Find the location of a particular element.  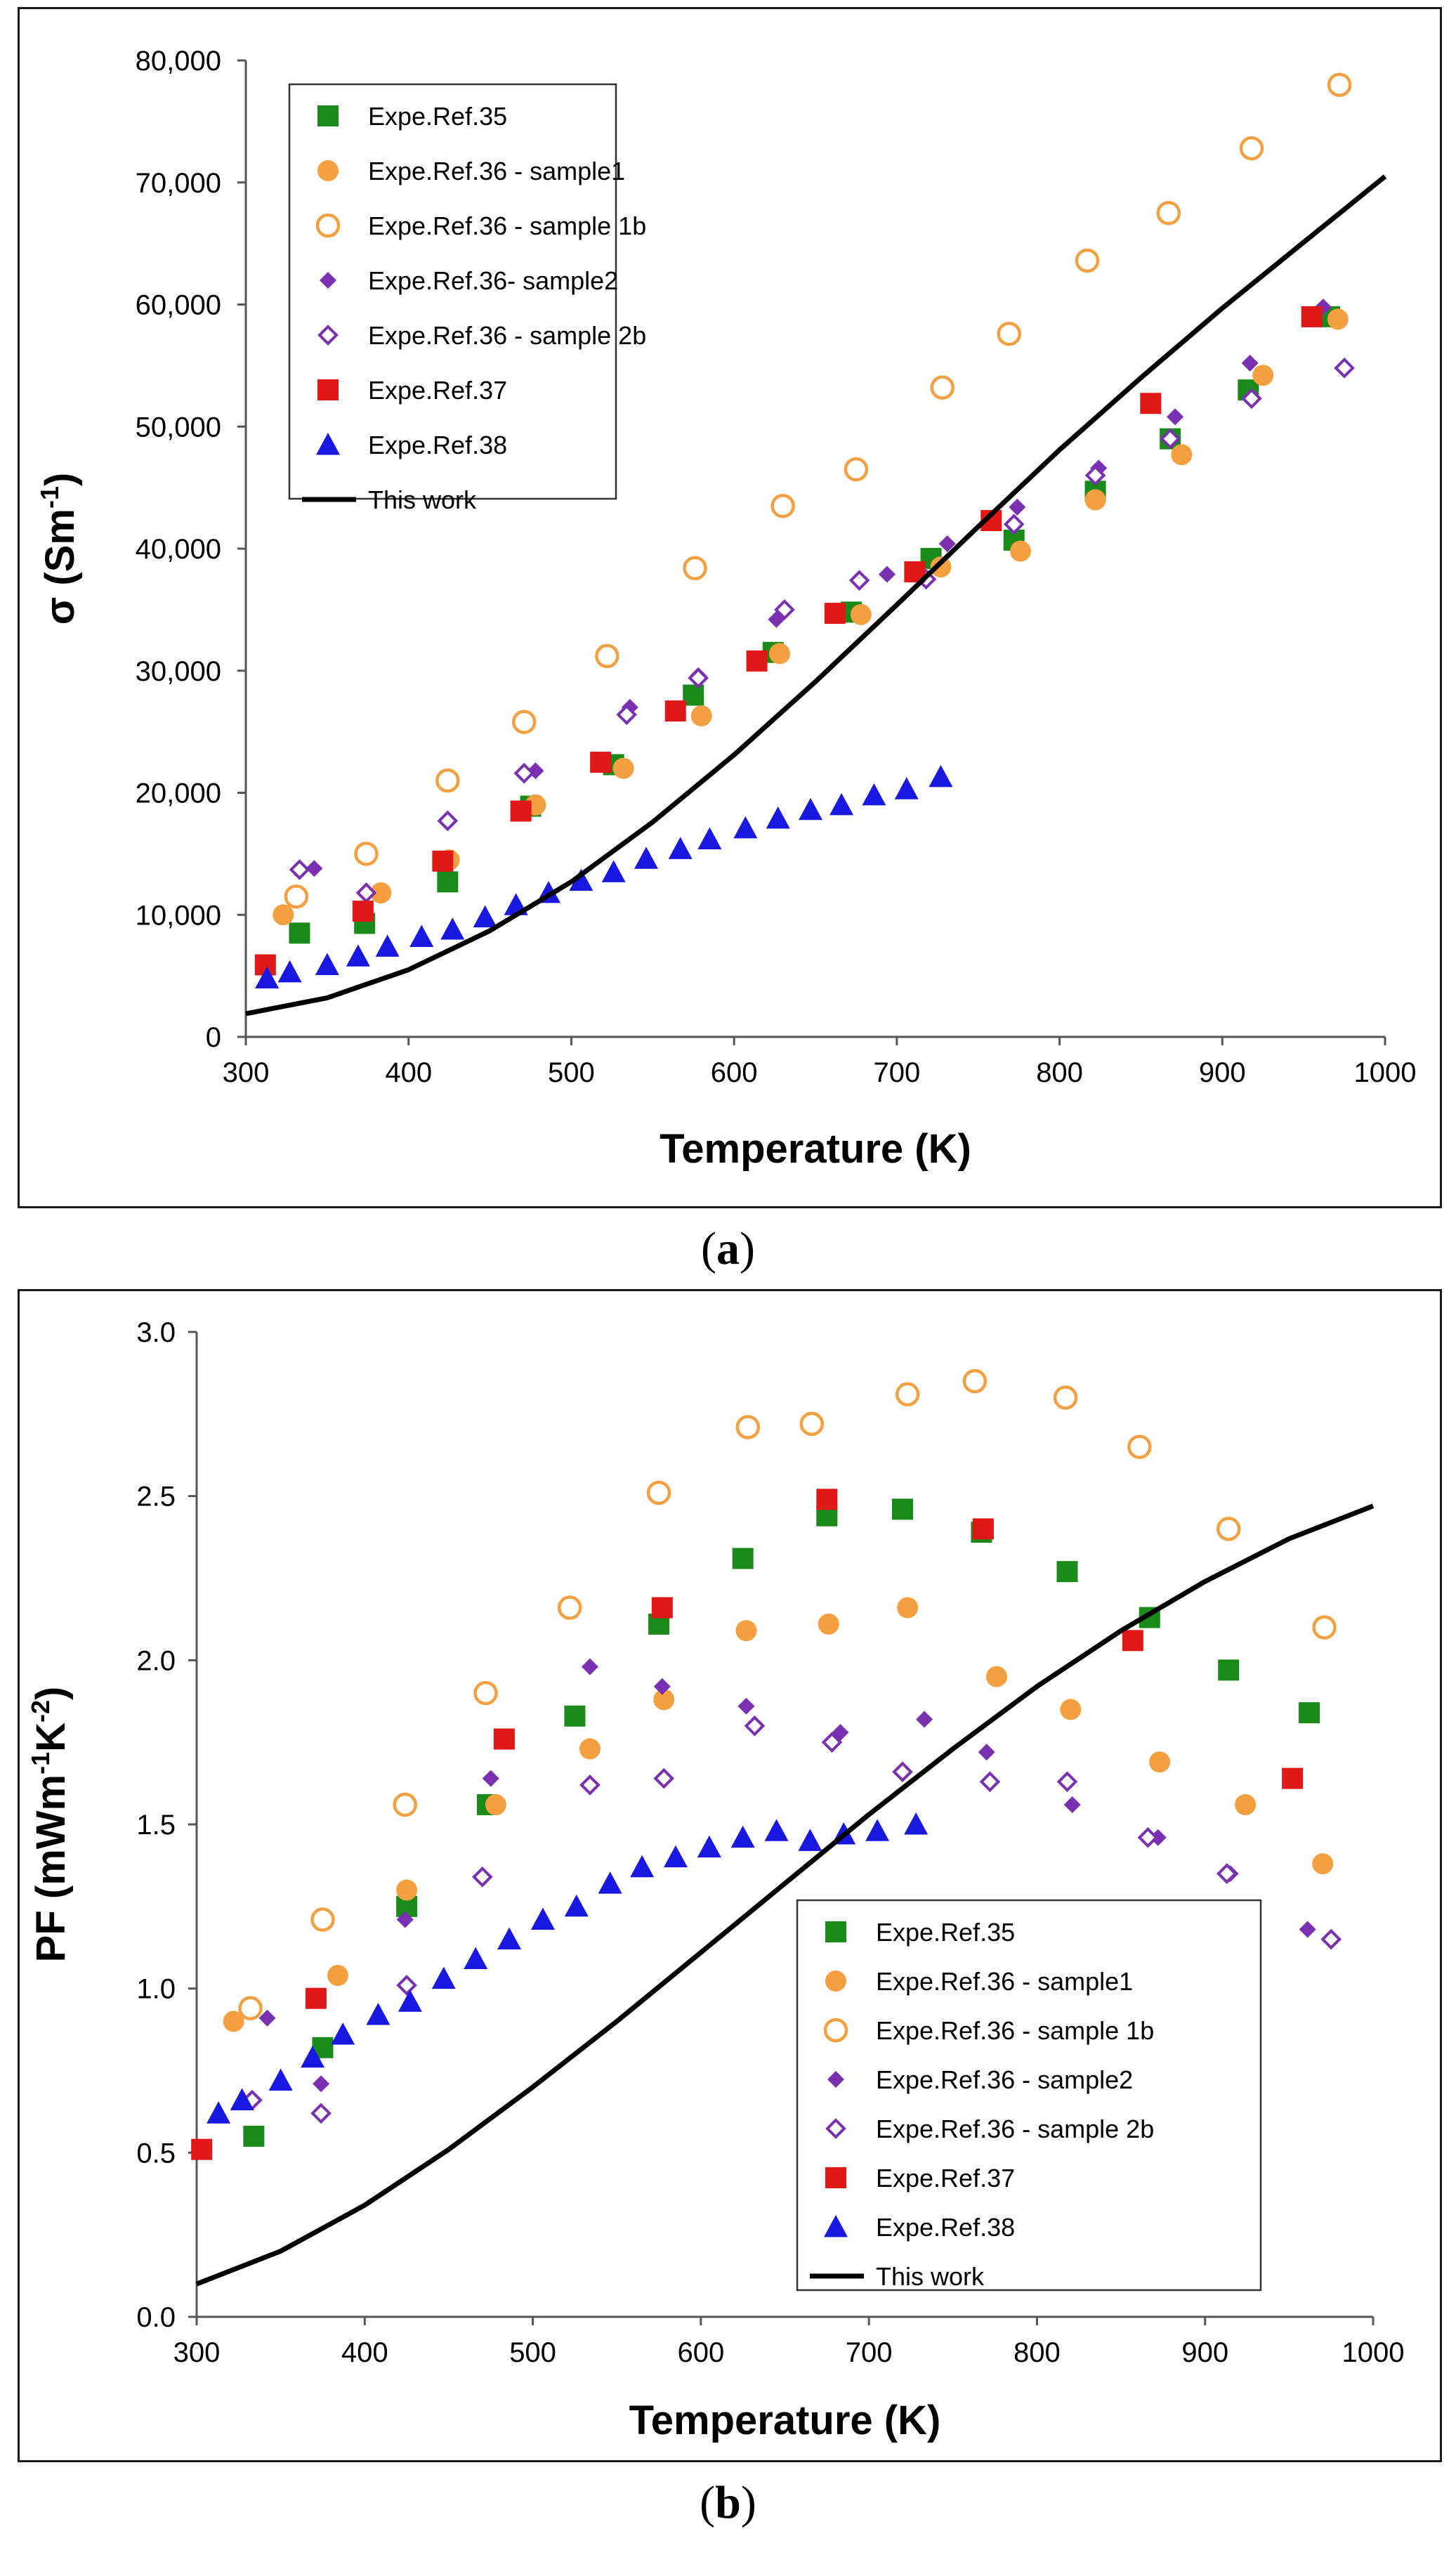

panel-b-label: (b) is located at coordinates (728, 2502).